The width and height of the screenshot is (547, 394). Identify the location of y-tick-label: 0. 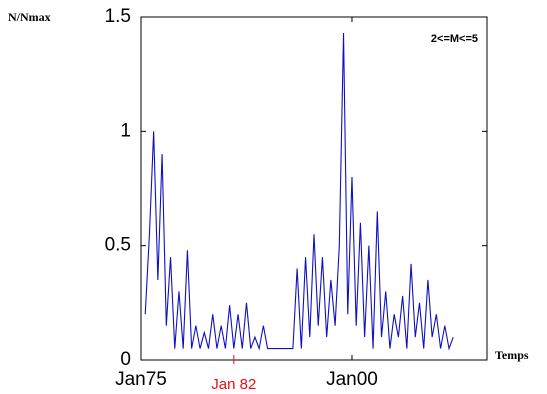
(125, 359).